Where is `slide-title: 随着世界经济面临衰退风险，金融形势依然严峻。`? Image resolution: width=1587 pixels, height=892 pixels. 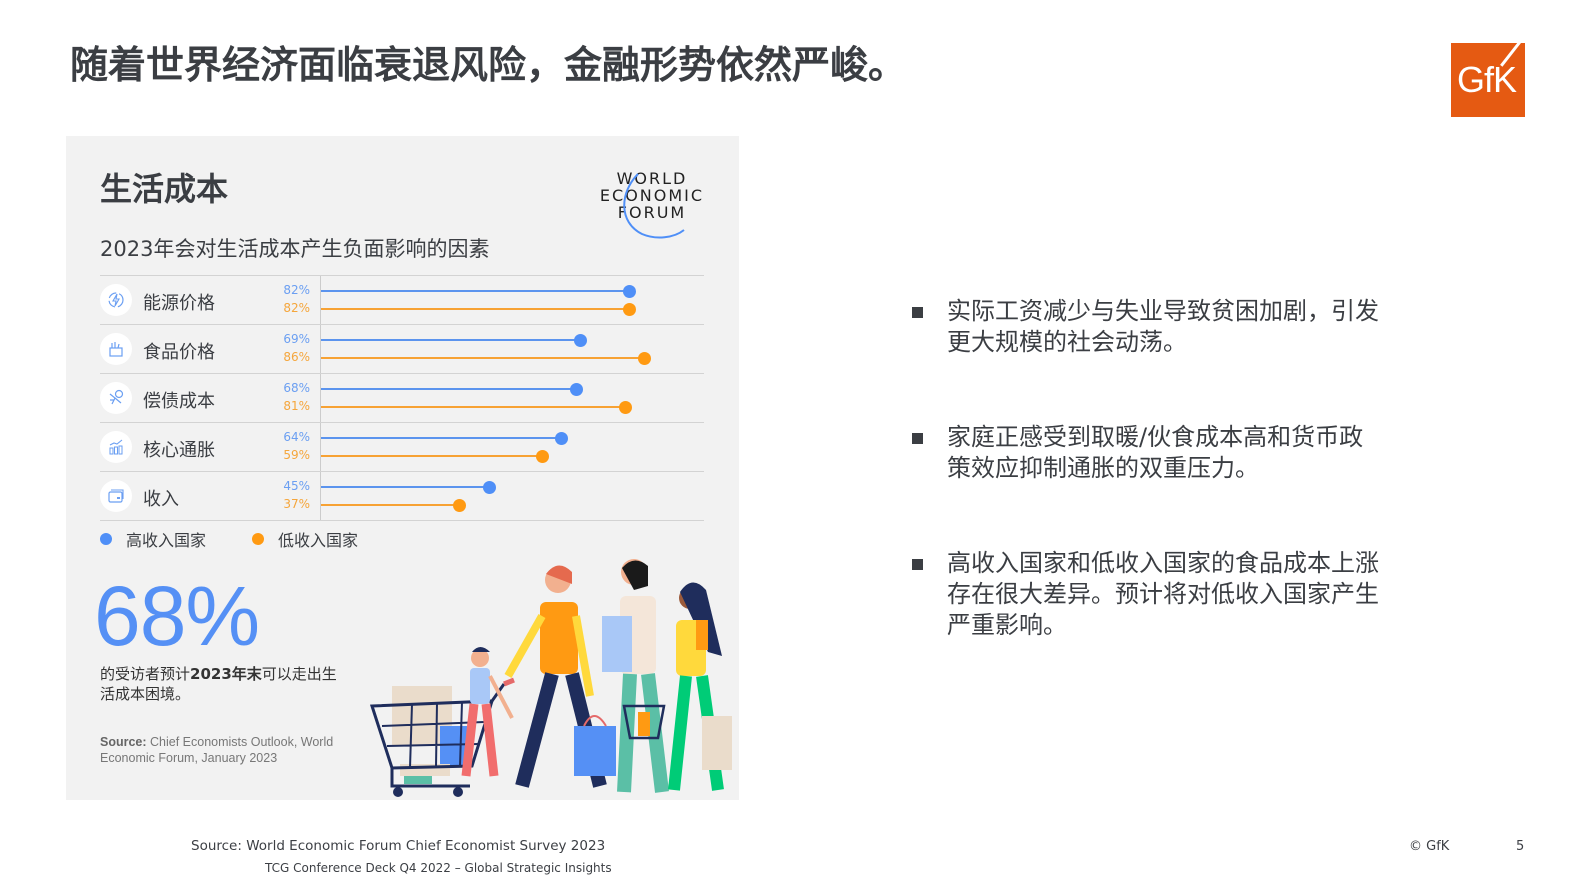
slide-title: 随着世界经济面临衰退风险，金融形势依然严峻。 is located at coordinates (488, 65).